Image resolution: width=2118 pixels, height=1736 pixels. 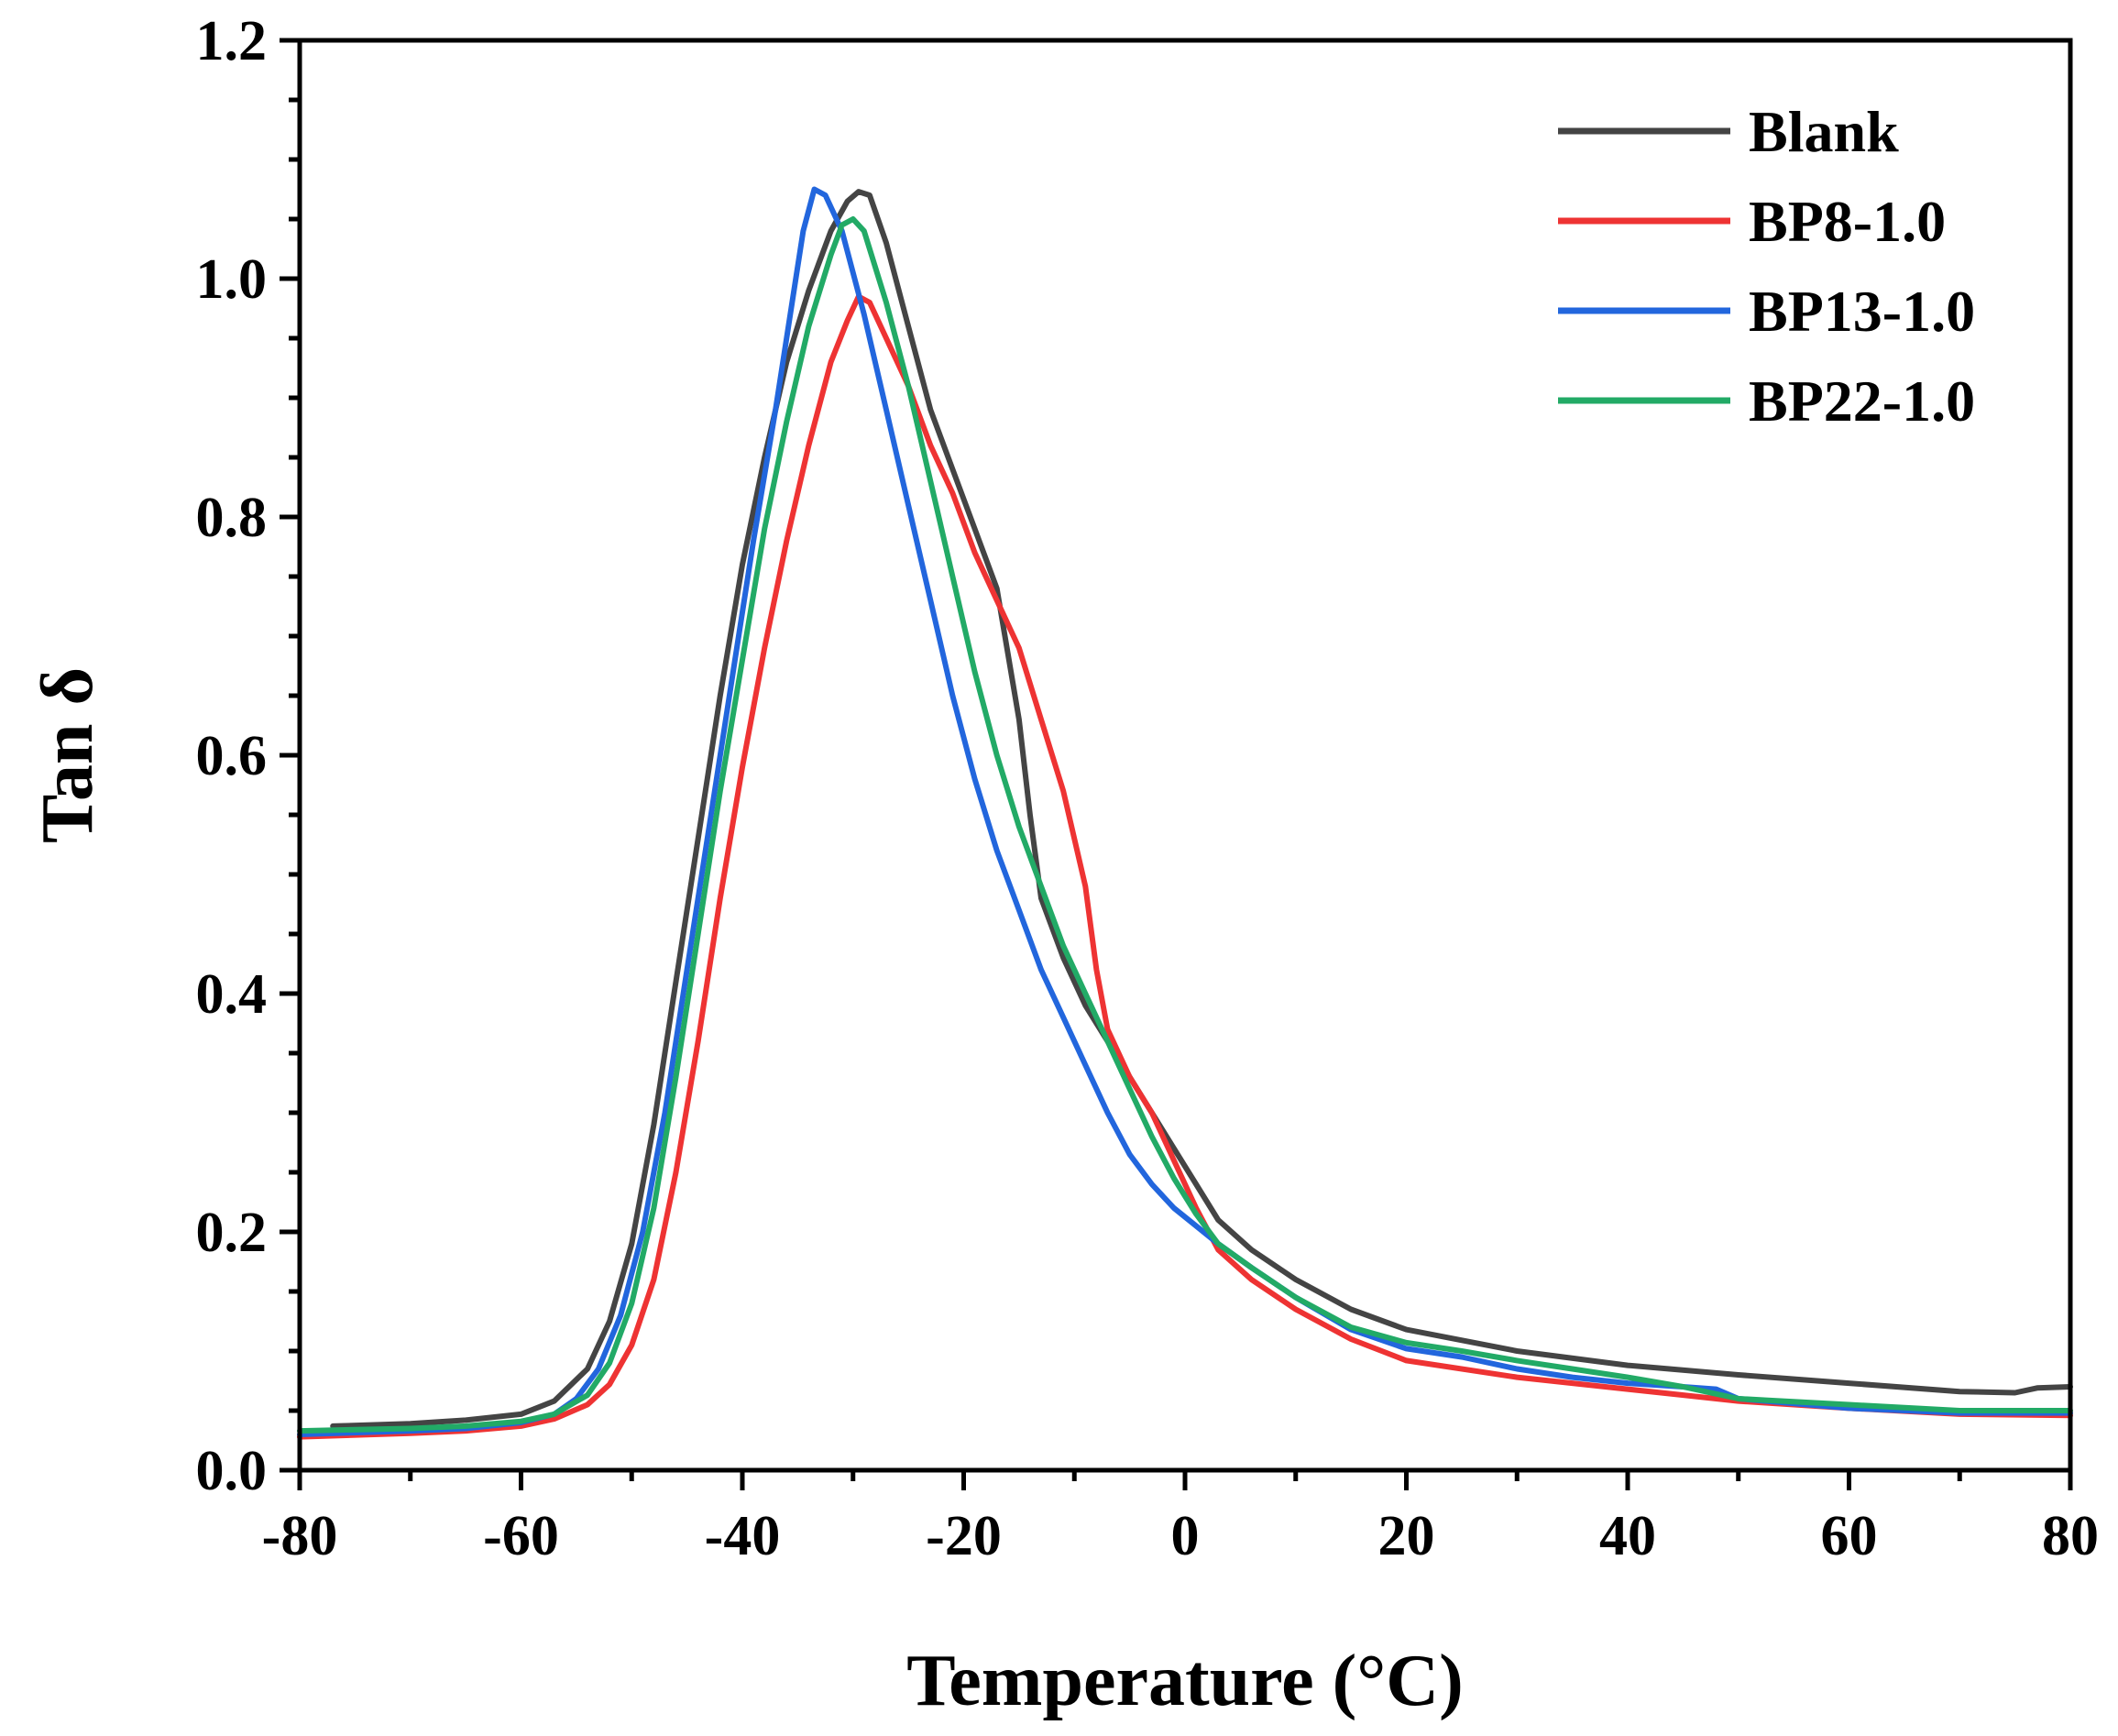 What do you see at coordinates (232, 41) in the screenshot?
I see `y-tick-label: 1.2` at bounding box center [232, 41].